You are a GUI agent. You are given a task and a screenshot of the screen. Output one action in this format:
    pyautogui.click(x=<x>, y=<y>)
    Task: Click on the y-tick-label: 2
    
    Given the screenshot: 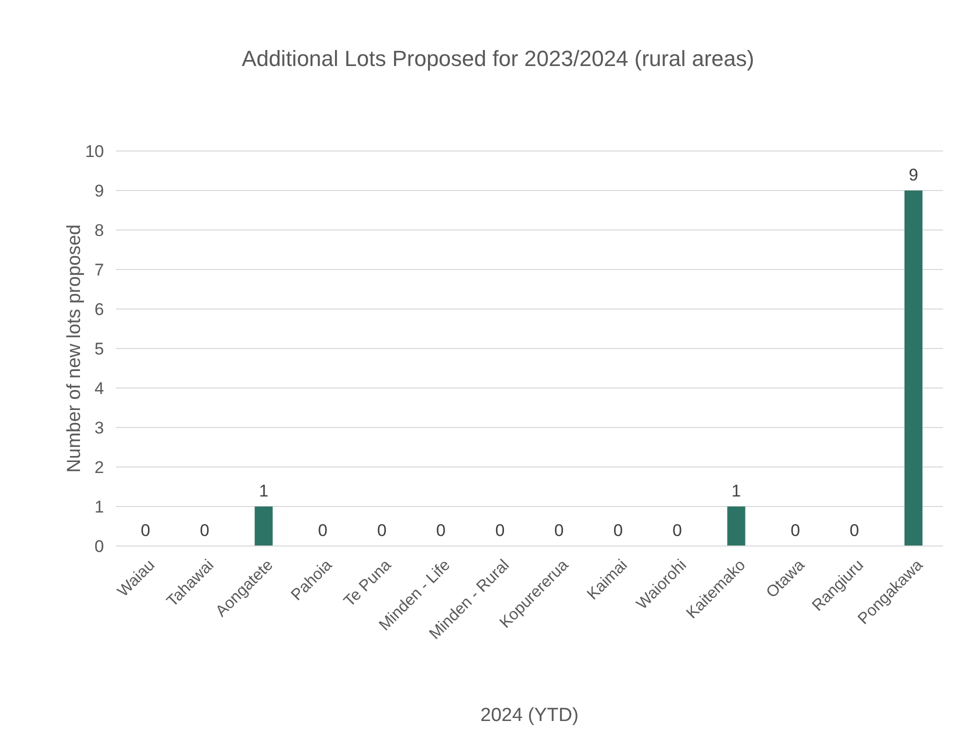 What is the action you would take?
    pyautogui.click(x=99, y=467)
    